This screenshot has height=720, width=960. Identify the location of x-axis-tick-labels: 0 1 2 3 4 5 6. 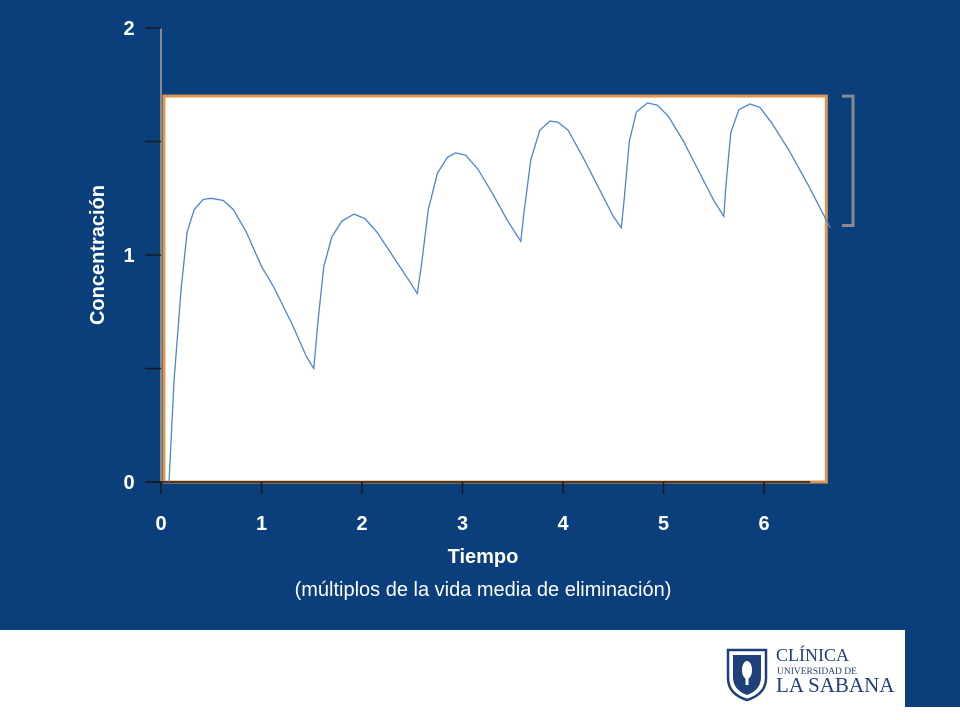
(462, 524).